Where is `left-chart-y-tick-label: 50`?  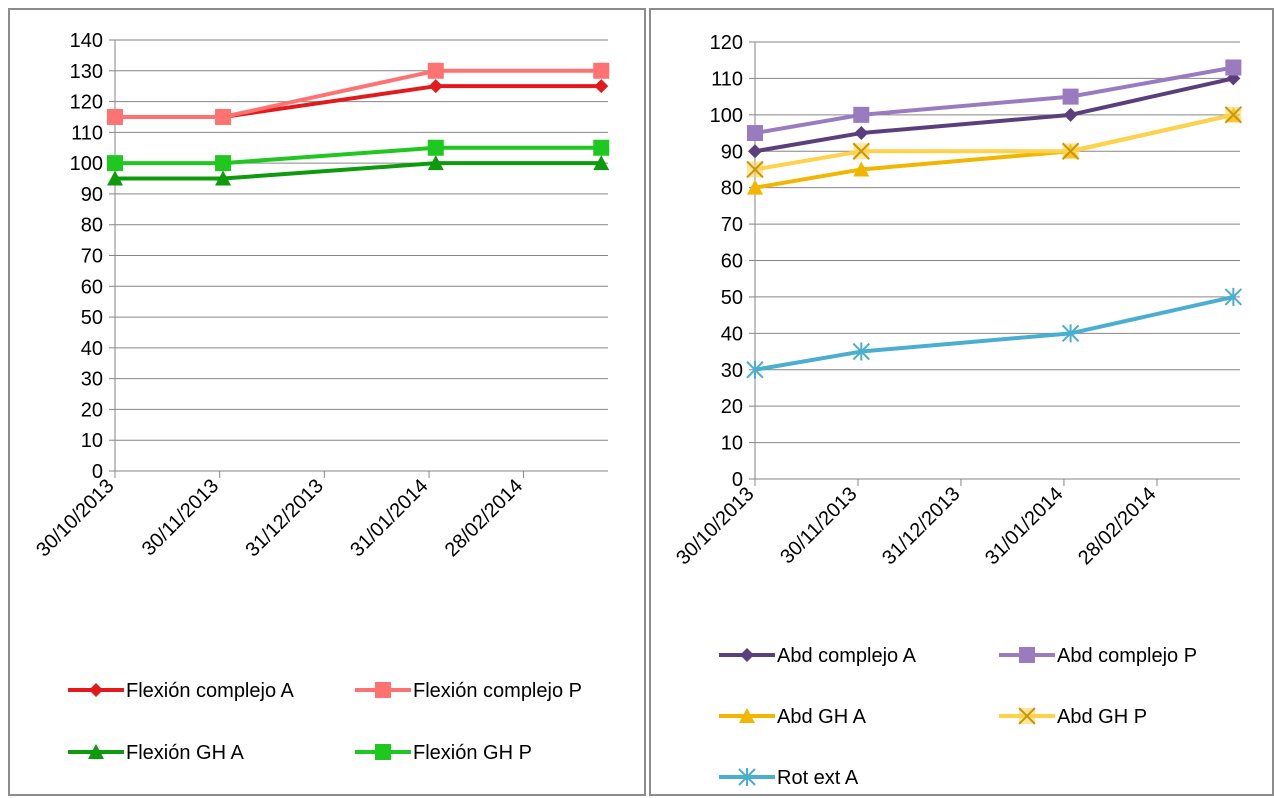
left-chart-y-tick-label: 50 is located at coordinates (92, 318).